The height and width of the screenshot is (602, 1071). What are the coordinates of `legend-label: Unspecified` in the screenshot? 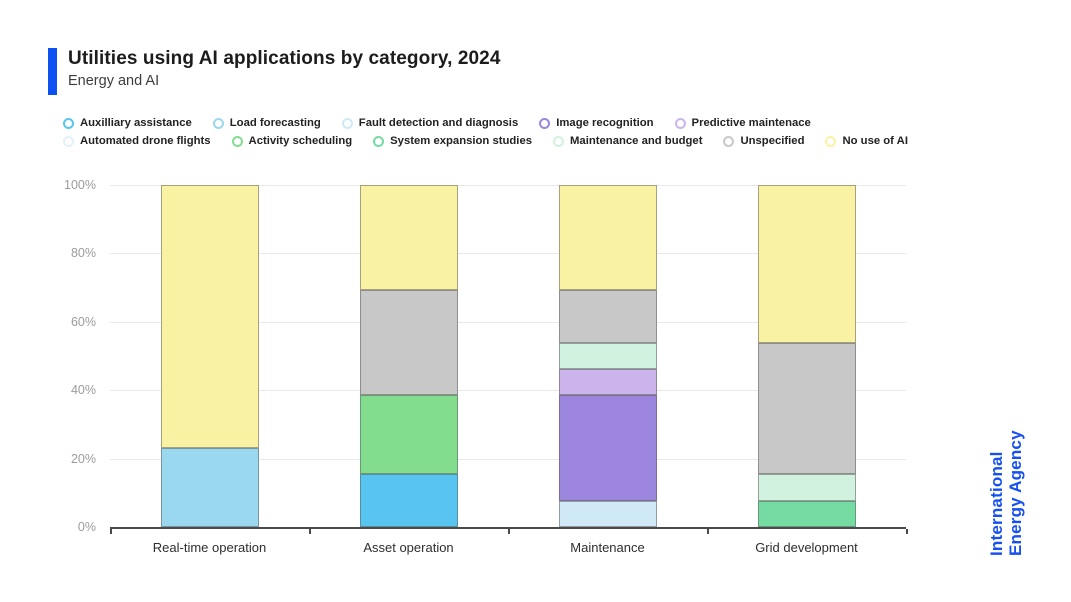 It's located at (772, 141).